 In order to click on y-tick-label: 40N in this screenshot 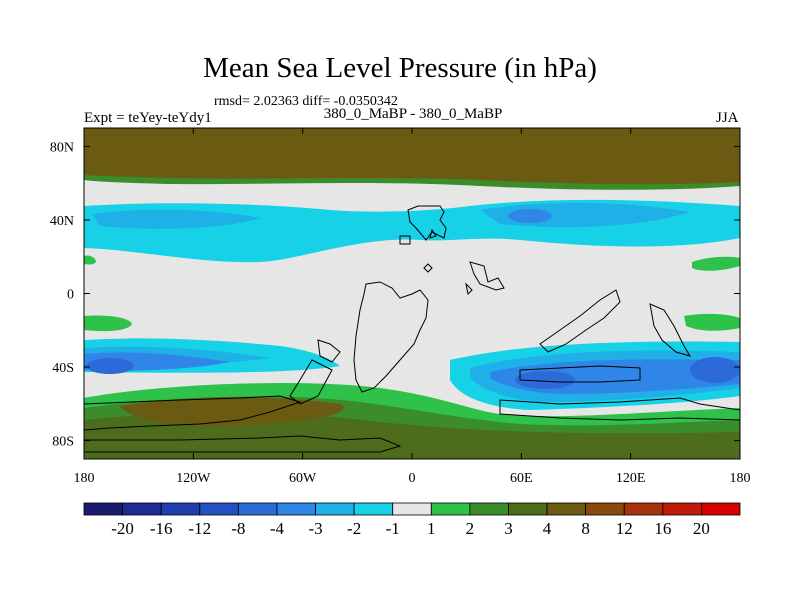, I will do `click(62, 221)`.